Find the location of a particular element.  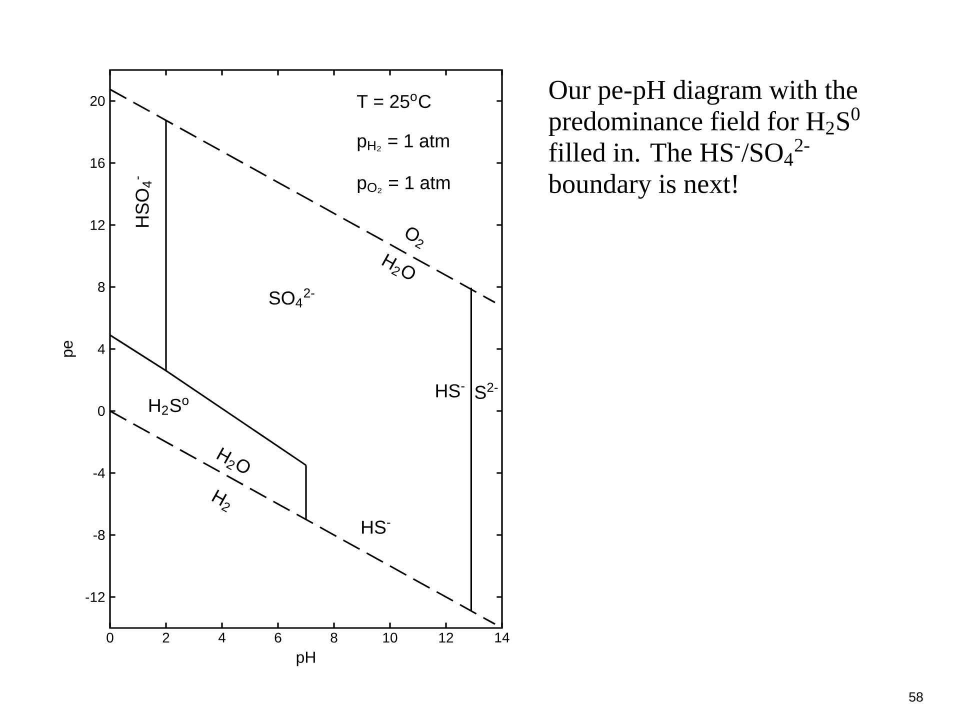

y-tick-label: 8 is located at coordinates (101, 287).